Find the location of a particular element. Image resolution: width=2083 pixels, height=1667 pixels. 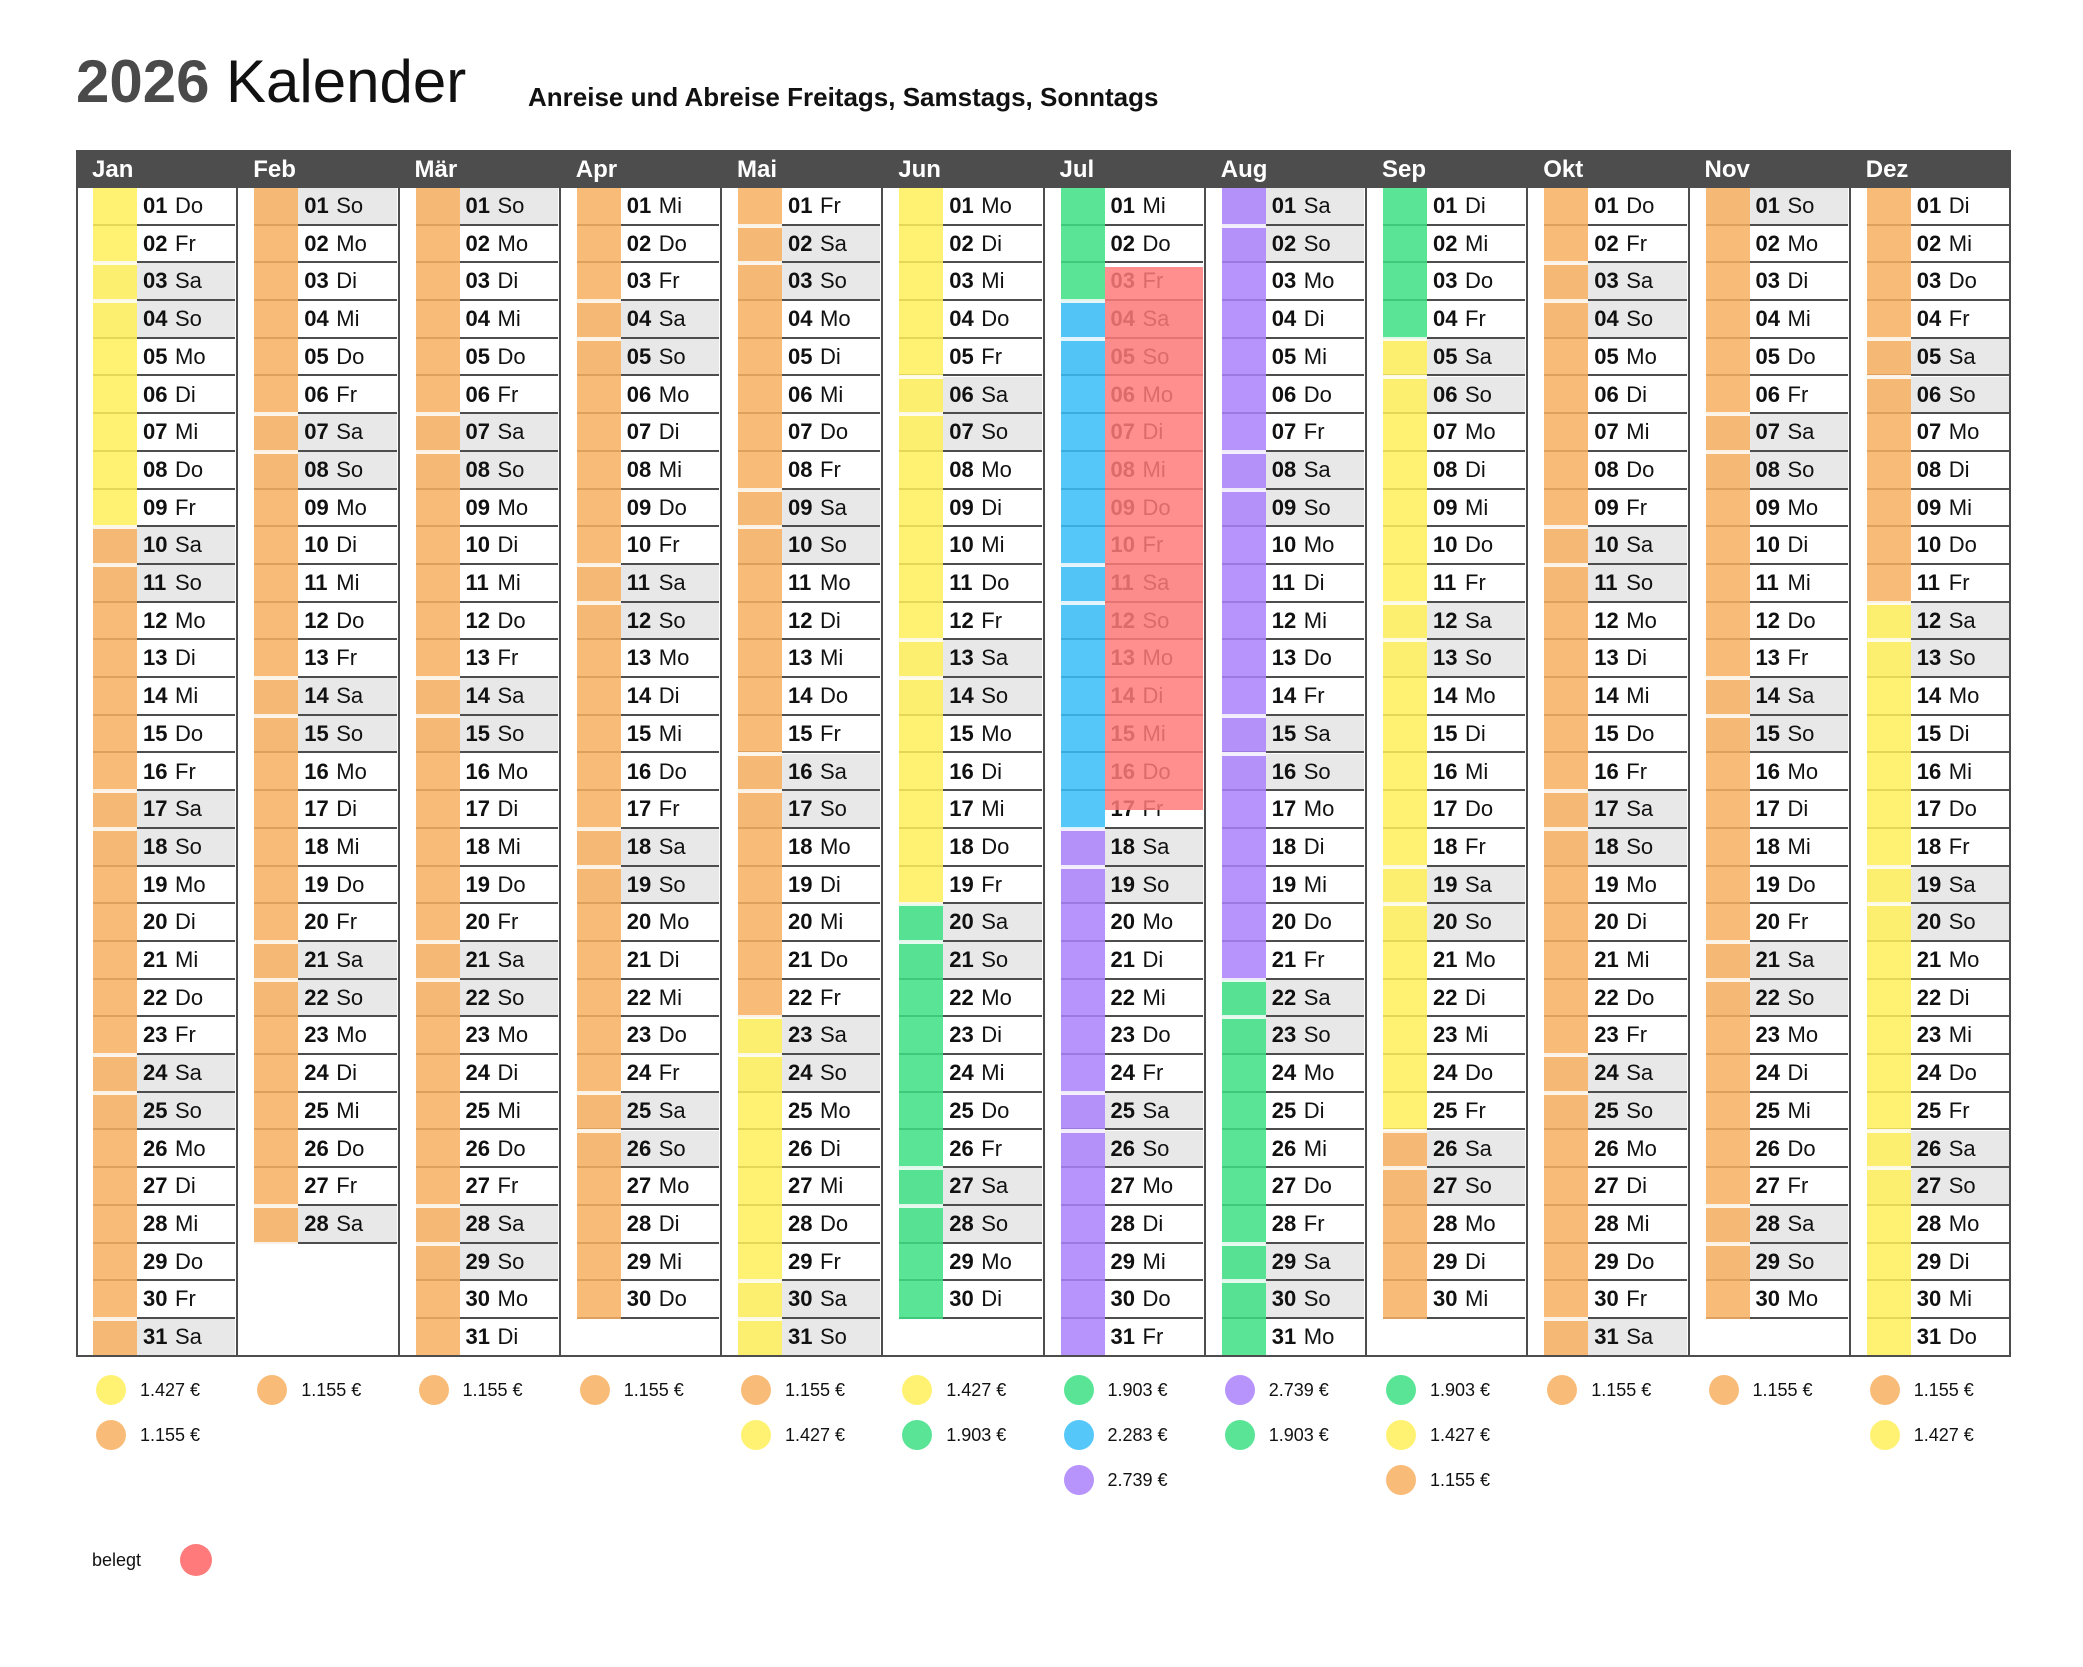

day-number: 09 is located at coordinates (316, 507).